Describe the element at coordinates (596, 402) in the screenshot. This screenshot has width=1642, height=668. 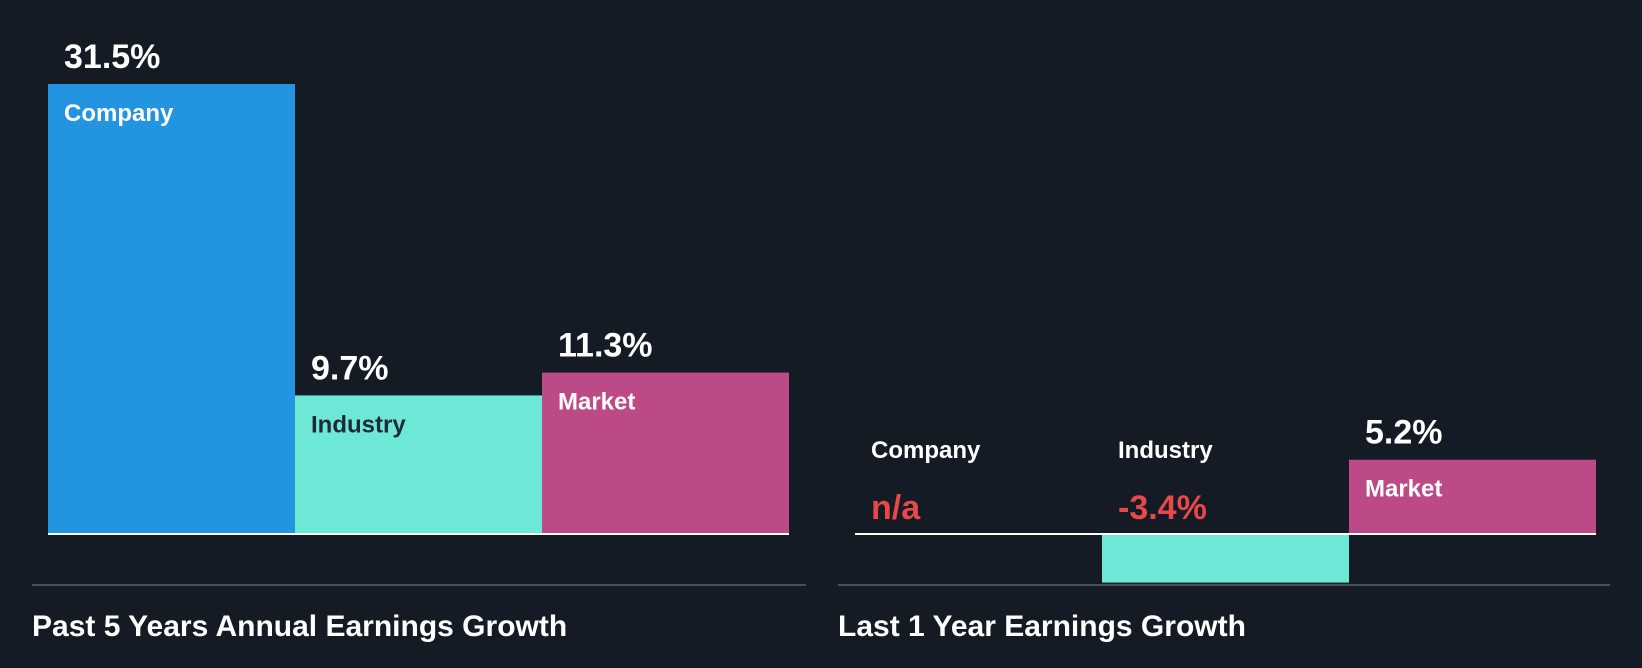
I see `past-5y-label-market: Market` at that location.